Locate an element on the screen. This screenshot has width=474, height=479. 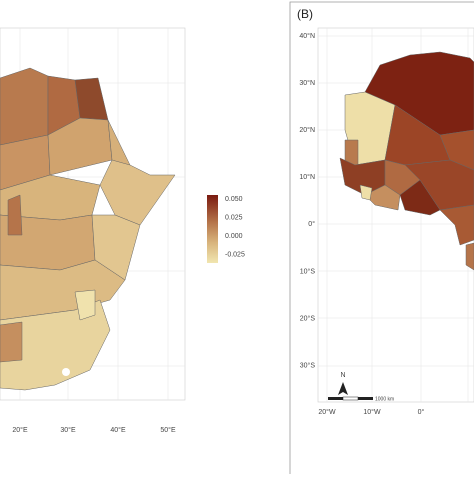
y-tick-label: 30°N is located at coordinates (307, 83).